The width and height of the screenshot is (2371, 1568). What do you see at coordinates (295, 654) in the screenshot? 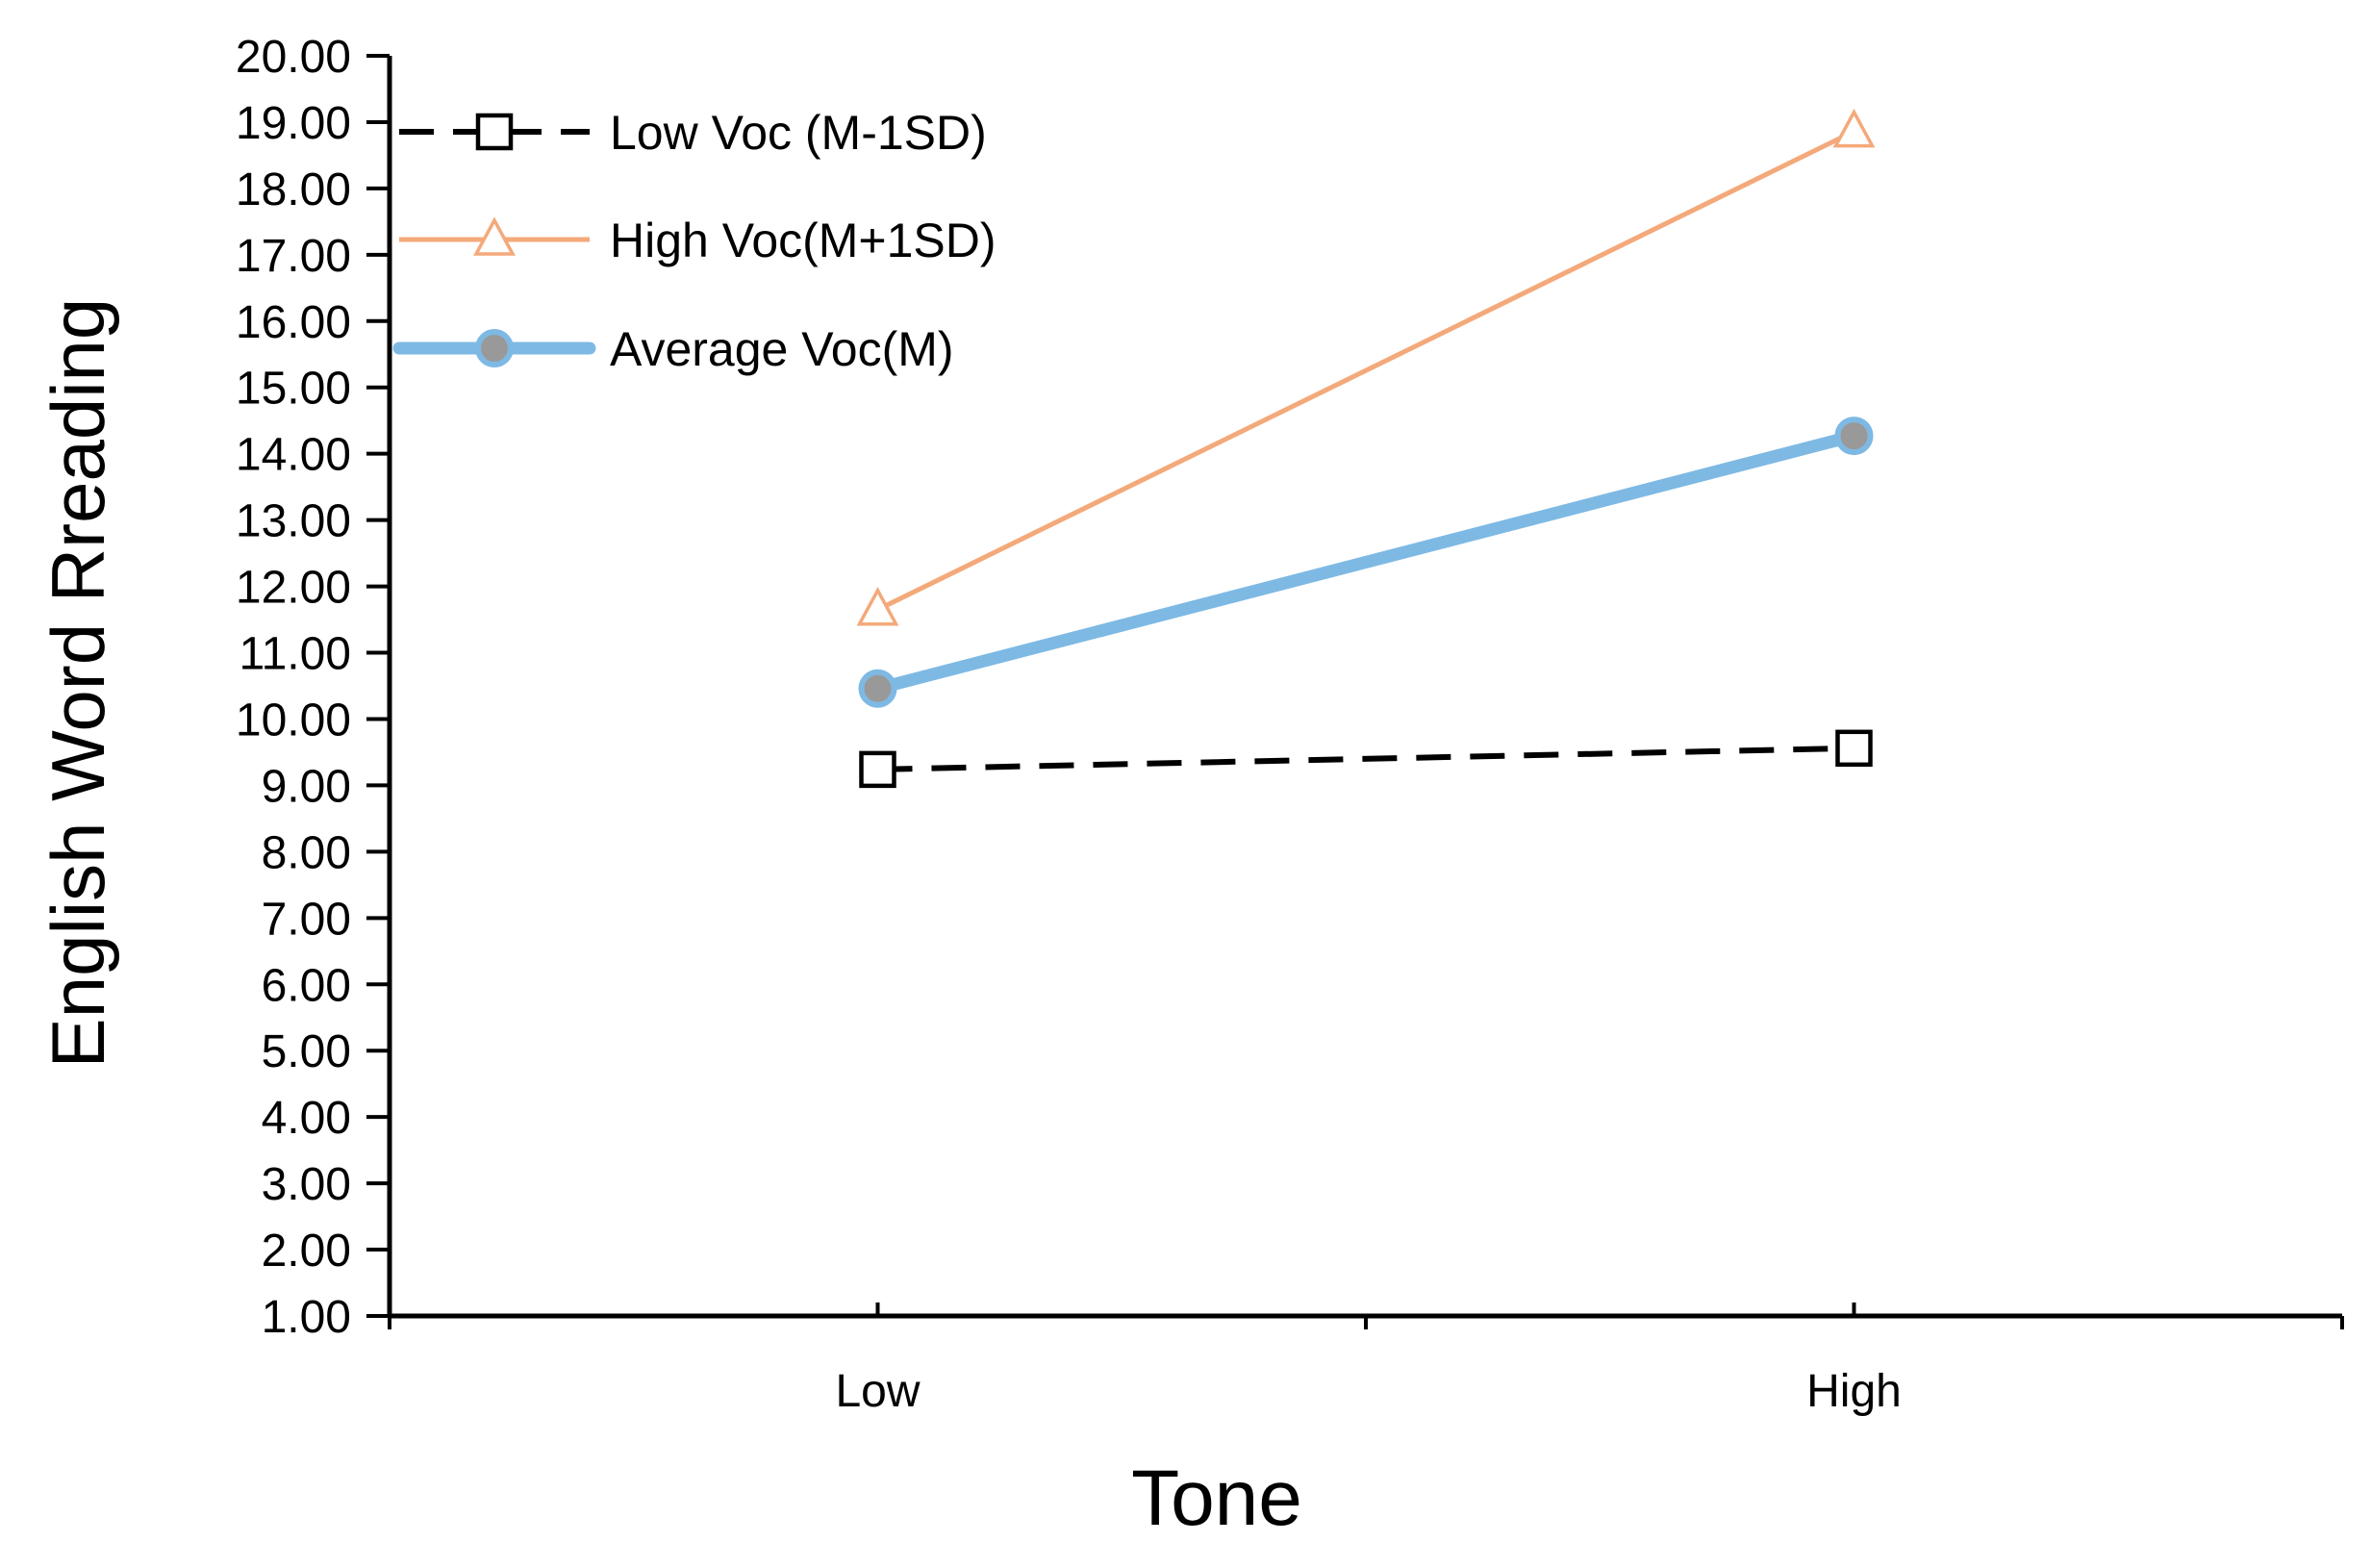
I see `y-tick-label: 11.00` at bounding box center [295, 654].